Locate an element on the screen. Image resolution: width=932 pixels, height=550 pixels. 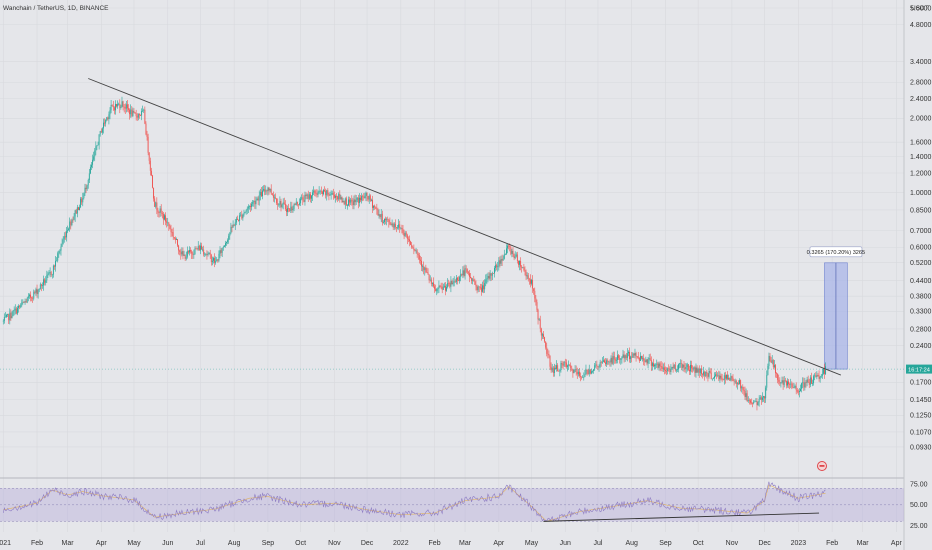
alert-icon is located at coordinates (822, 466).